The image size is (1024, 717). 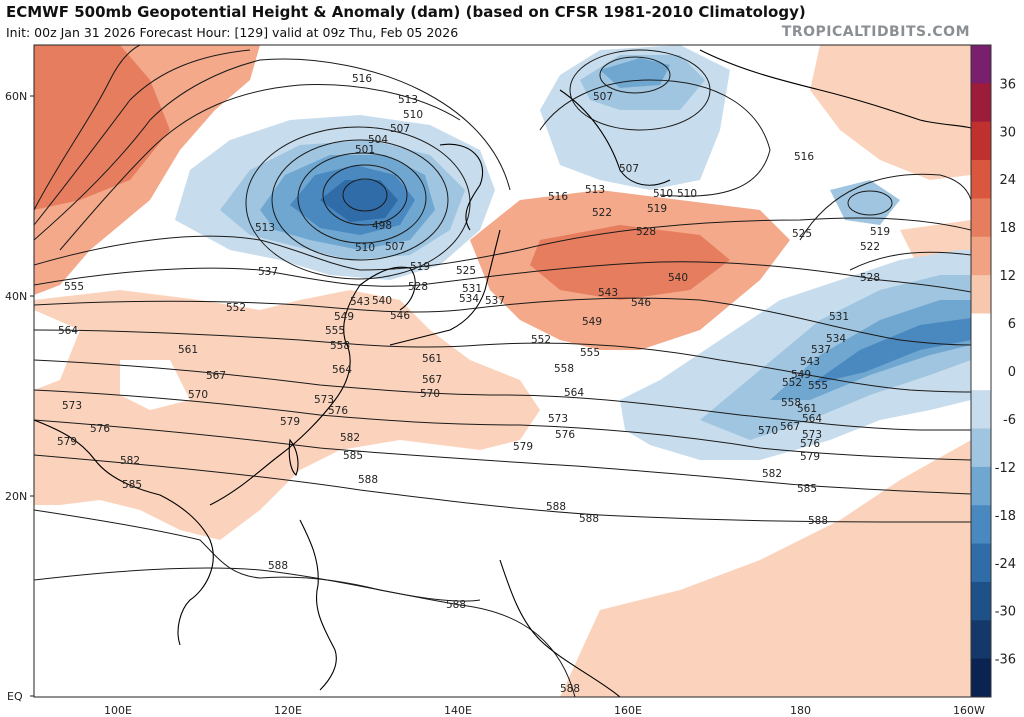 I want to click on lon-label-160w: 160W, so click(x=969, y=710).